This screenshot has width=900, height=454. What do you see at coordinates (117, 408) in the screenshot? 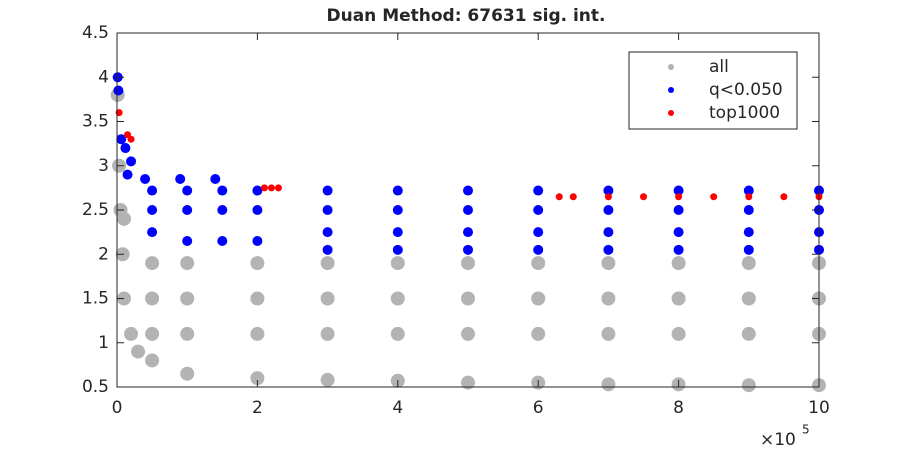
I see `x-tick-label: 0` at bounding box center [117, 408].